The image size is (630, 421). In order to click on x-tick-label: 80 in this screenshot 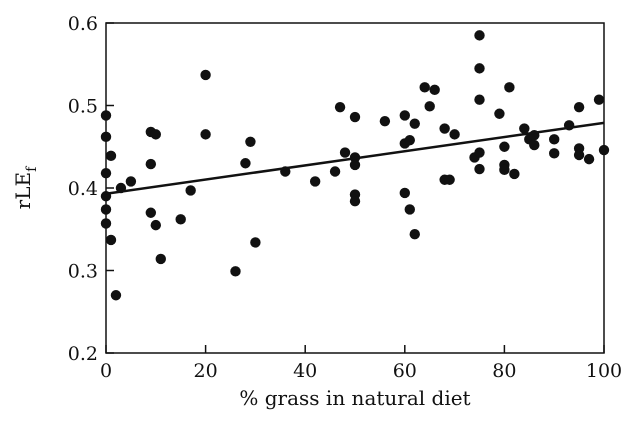, I will do `click(504, 371)`.